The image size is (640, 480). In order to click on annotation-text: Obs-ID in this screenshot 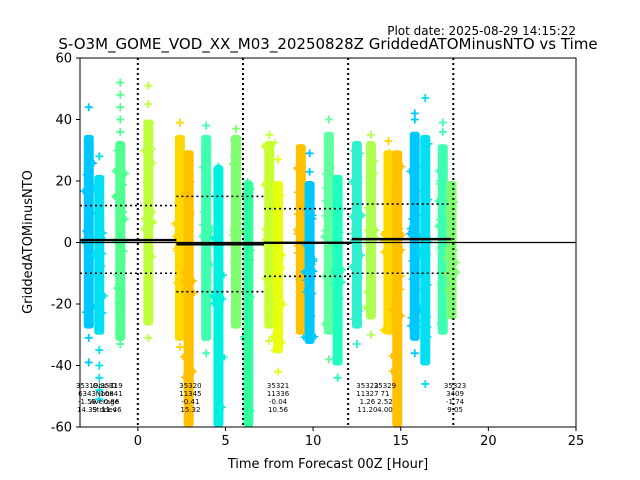, I will do `click(105, 386)`.